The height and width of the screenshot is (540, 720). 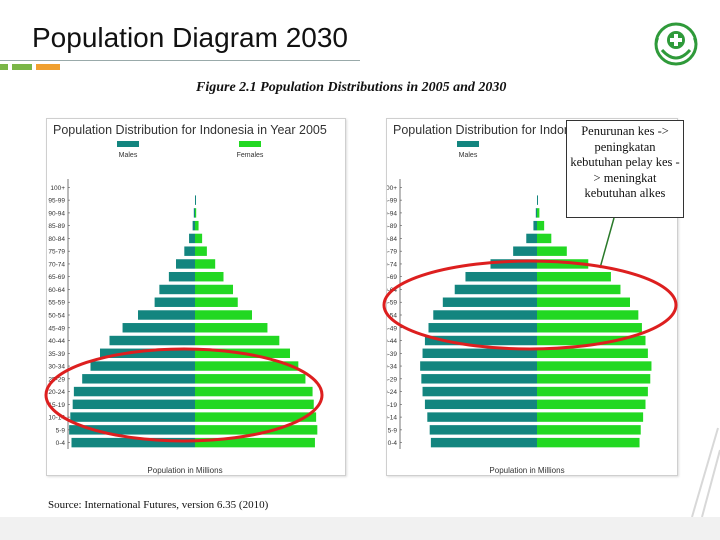 What do you see at coordinates (250, 155) in the screenshot?
I see `legend-label-females: Females` at bounding box center [250, 155].